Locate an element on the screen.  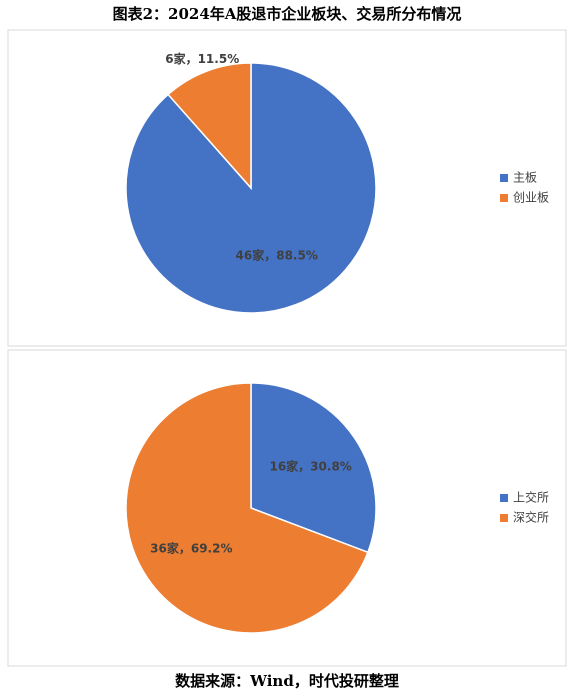
page-title: 图表2：2024年A股退市企业板块、交易所分布情况 is located at coordinates (287, 14).